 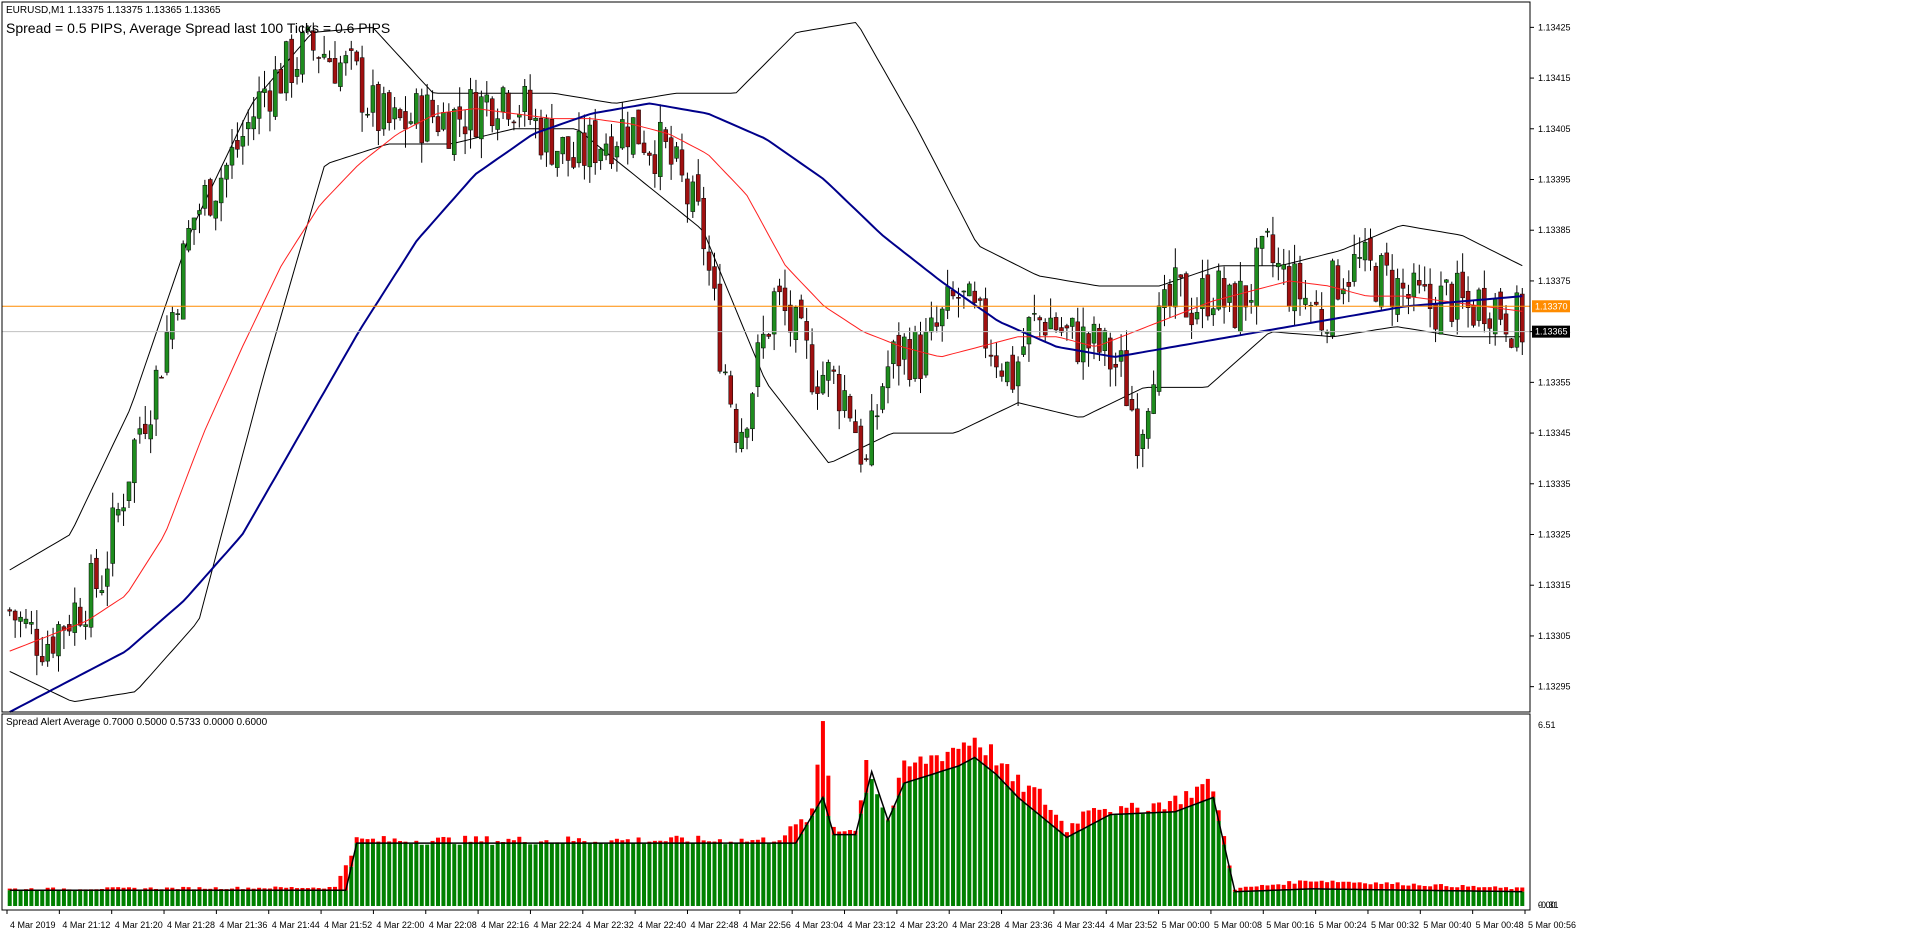 I want to click on time-tick-label: 4 Mar 22:00, so click(x=400, y=925).